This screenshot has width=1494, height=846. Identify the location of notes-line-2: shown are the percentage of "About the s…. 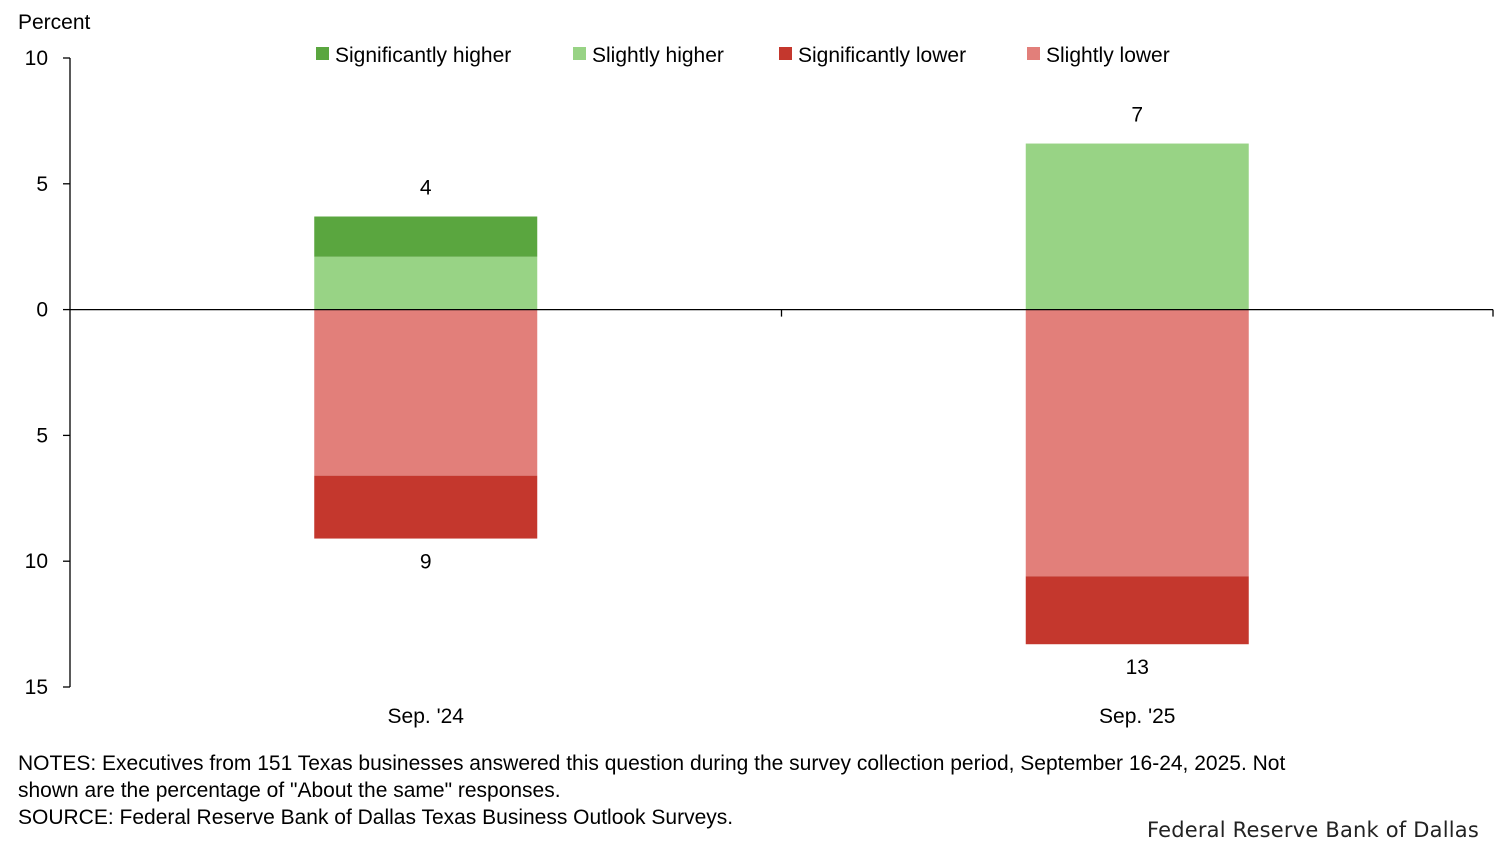
(289, 790).